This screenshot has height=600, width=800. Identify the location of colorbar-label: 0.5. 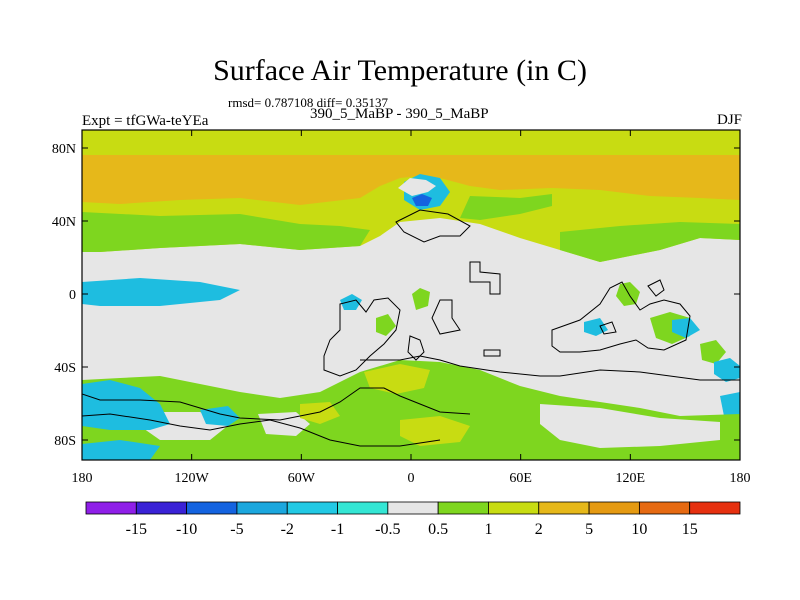
(438, 529).